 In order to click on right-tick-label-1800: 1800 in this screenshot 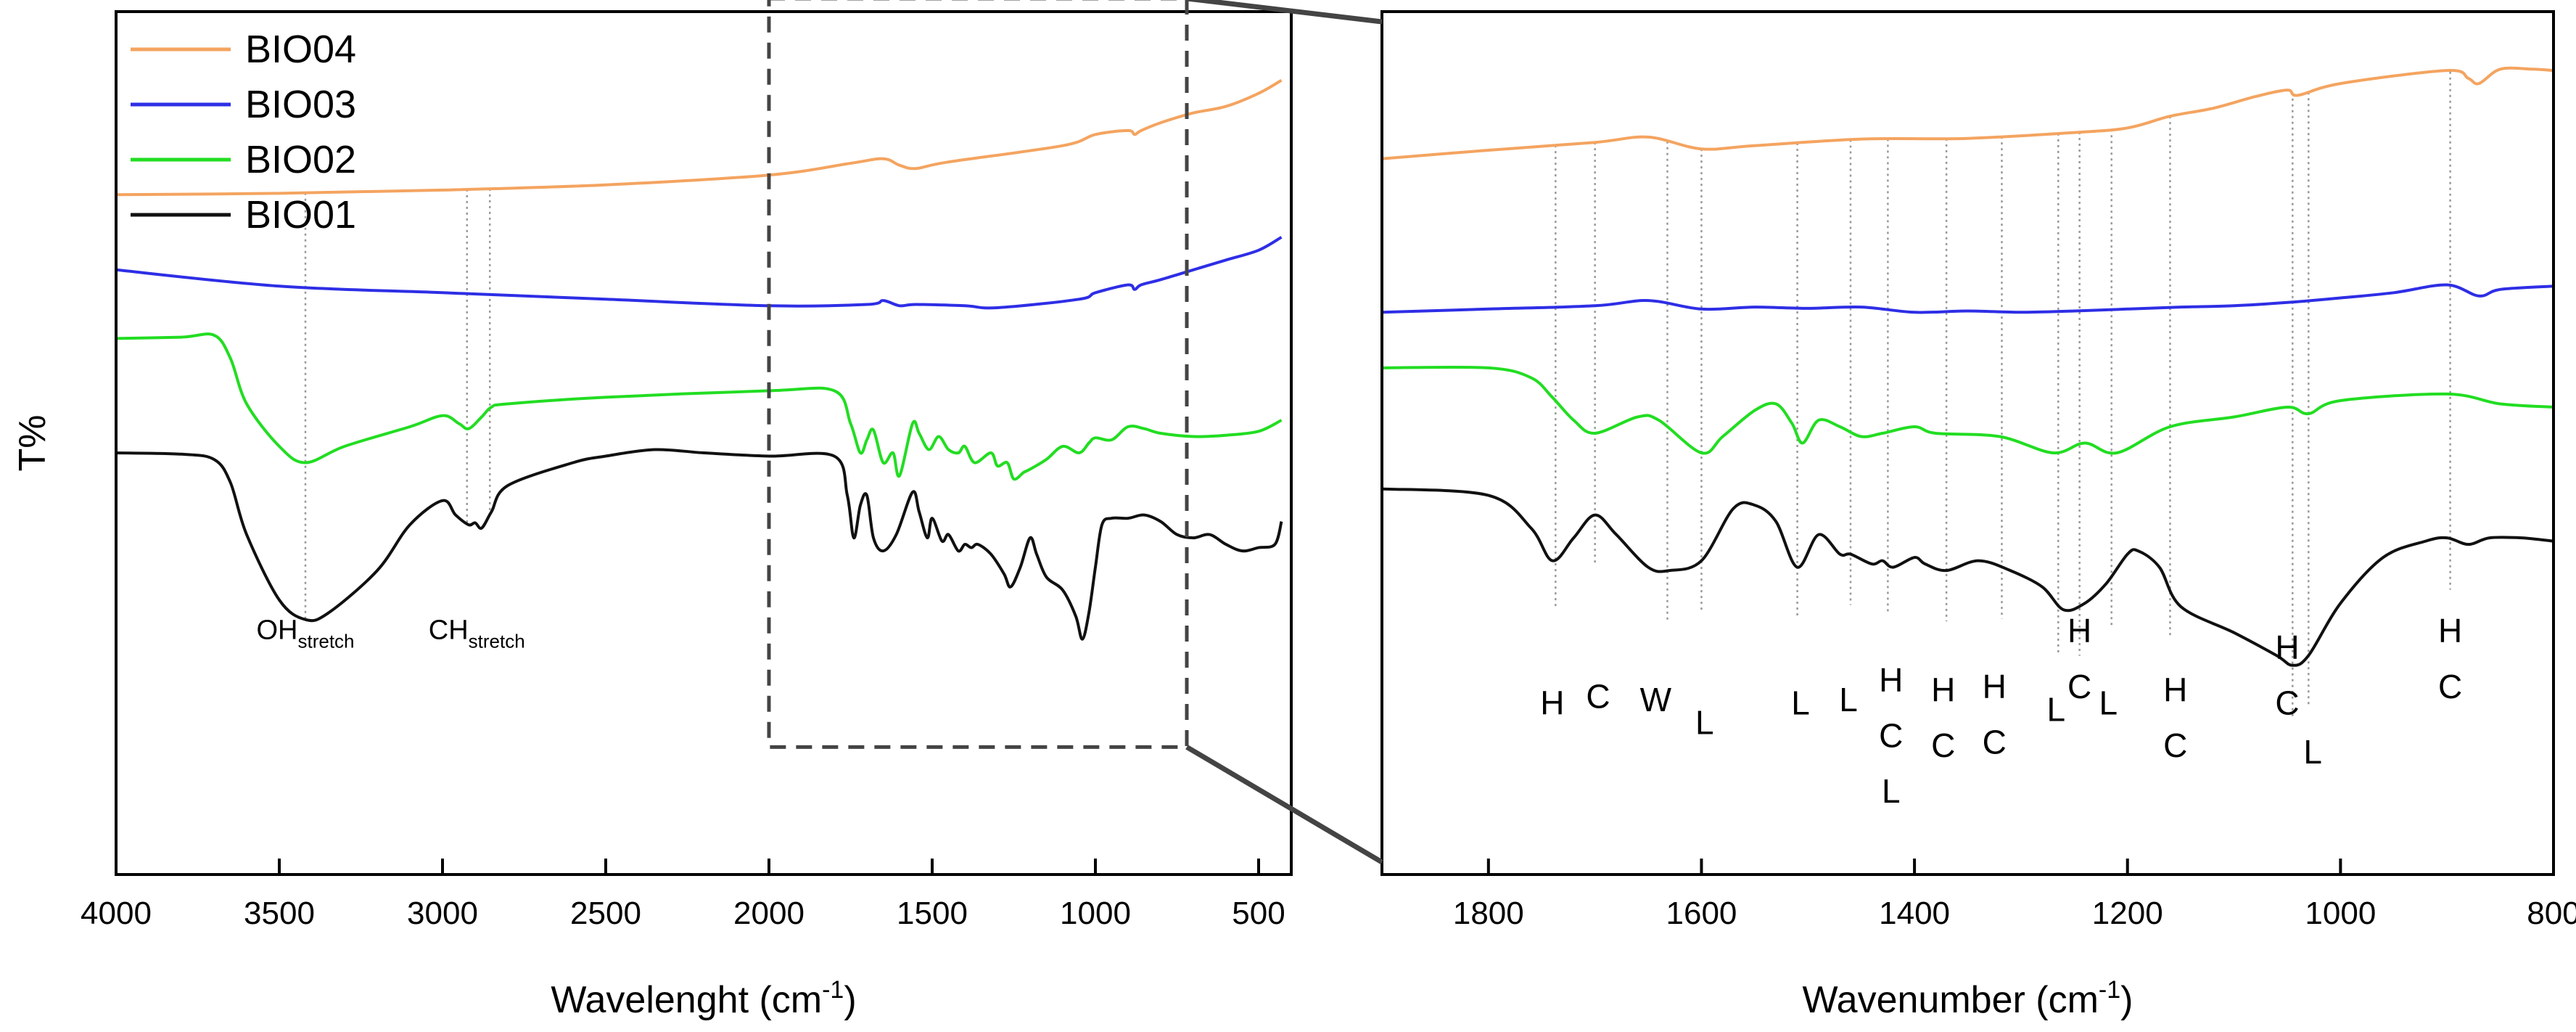, I will do `click(1489, 913)`.